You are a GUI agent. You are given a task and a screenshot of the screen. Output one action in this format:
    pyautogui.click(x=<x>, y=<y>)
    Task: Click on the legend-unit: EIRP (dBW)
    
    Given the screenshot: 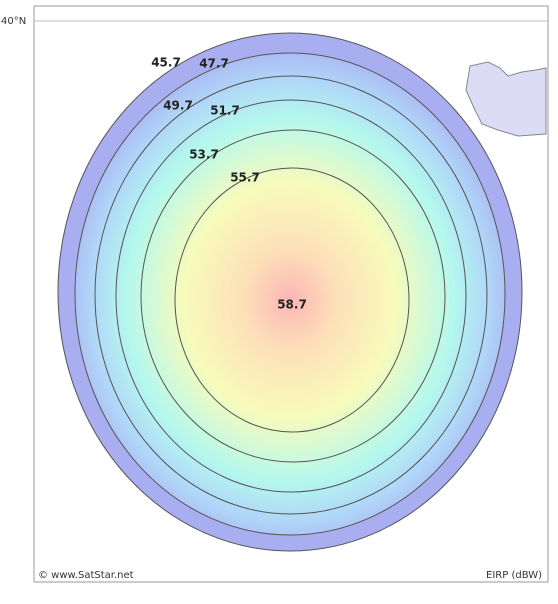 What is the action you would take?
    pyautogui.click(x=514, y=575)
    